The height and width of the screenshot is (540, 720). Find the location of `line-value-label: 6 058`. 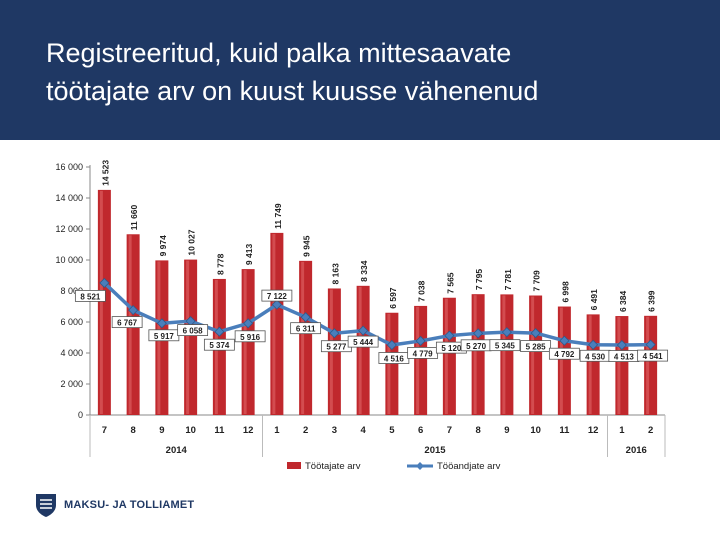

line-value-label: 6 058 is located at coordinates (193, 331).